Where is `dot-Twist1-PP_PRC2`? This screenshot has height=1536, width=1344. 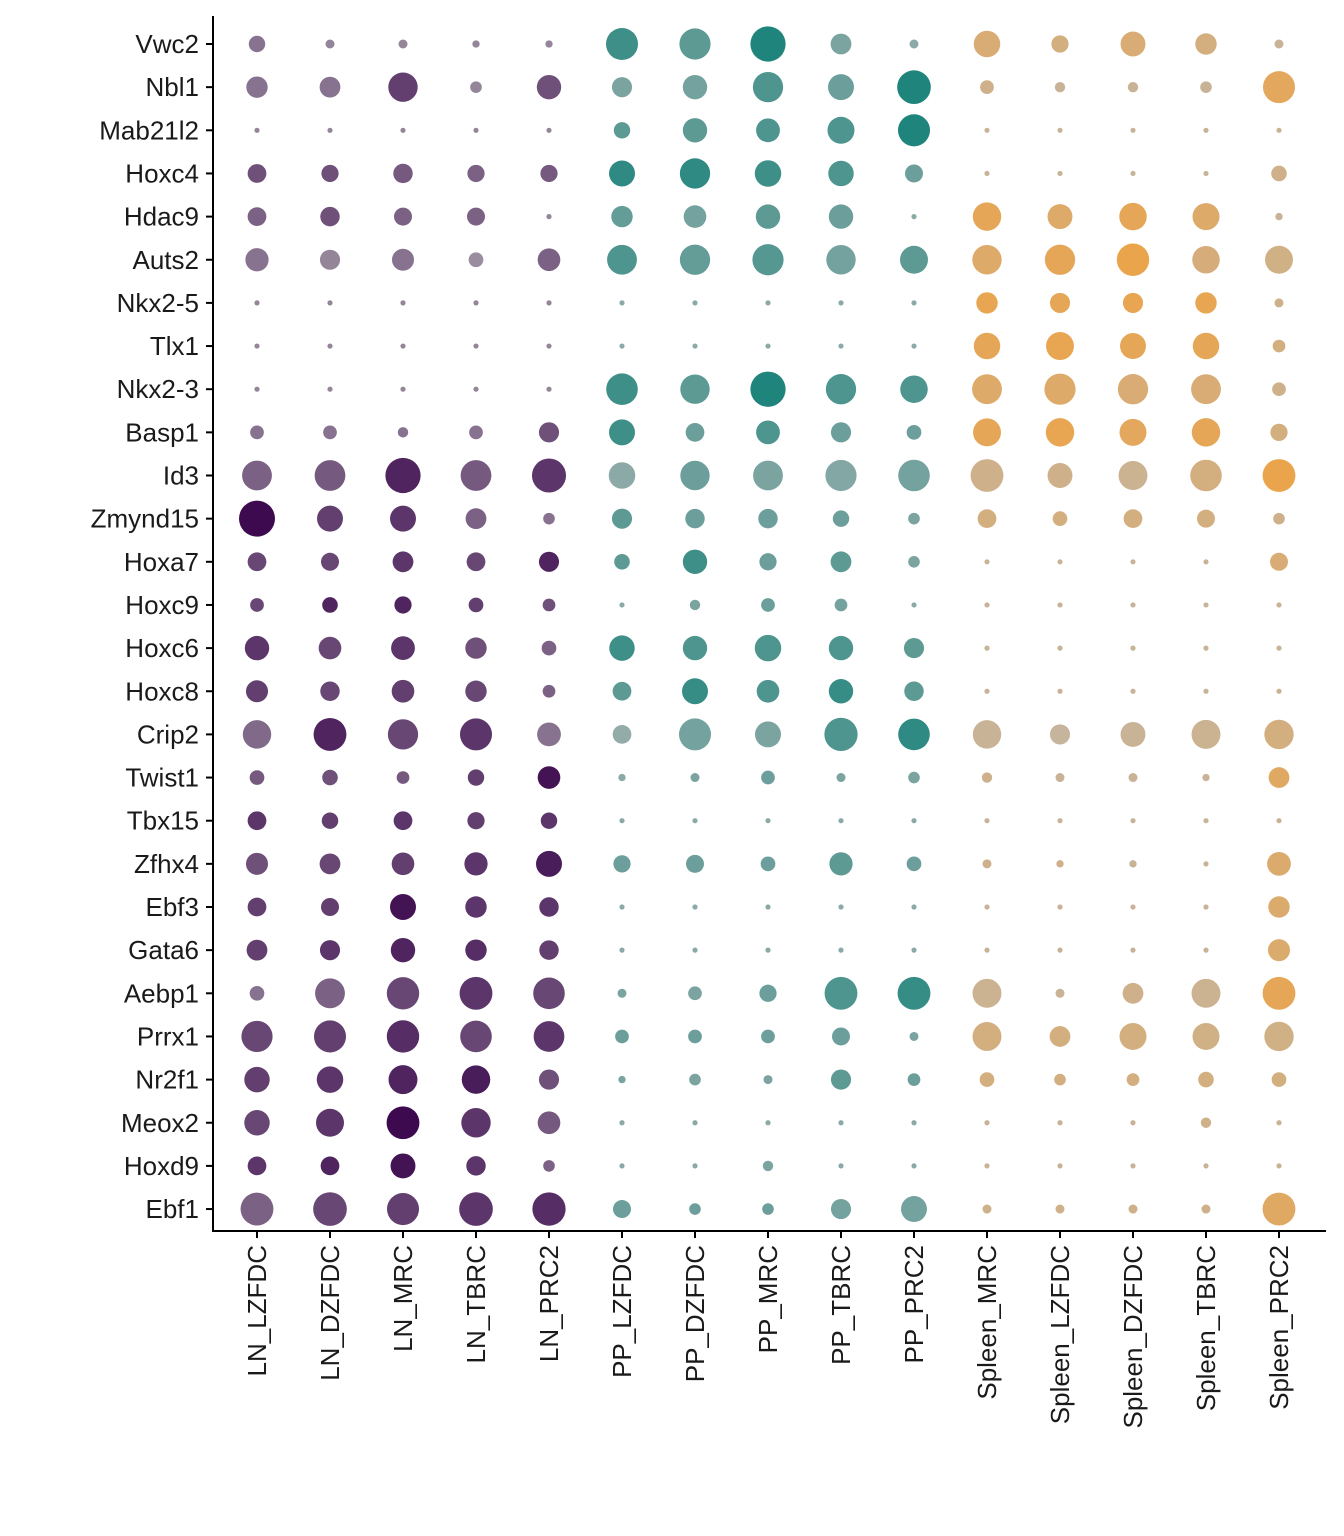 dot-Twist1-PP_PRC2 is located at coordinates (914, 777).